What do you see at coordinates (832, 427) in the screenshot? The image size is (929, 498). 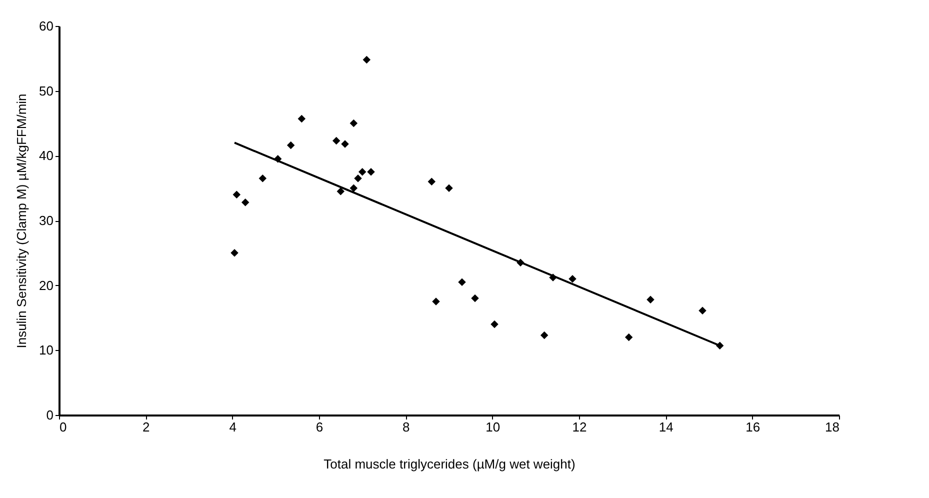 I see `x-tick-label: 18` at bounding box center [832, 427].